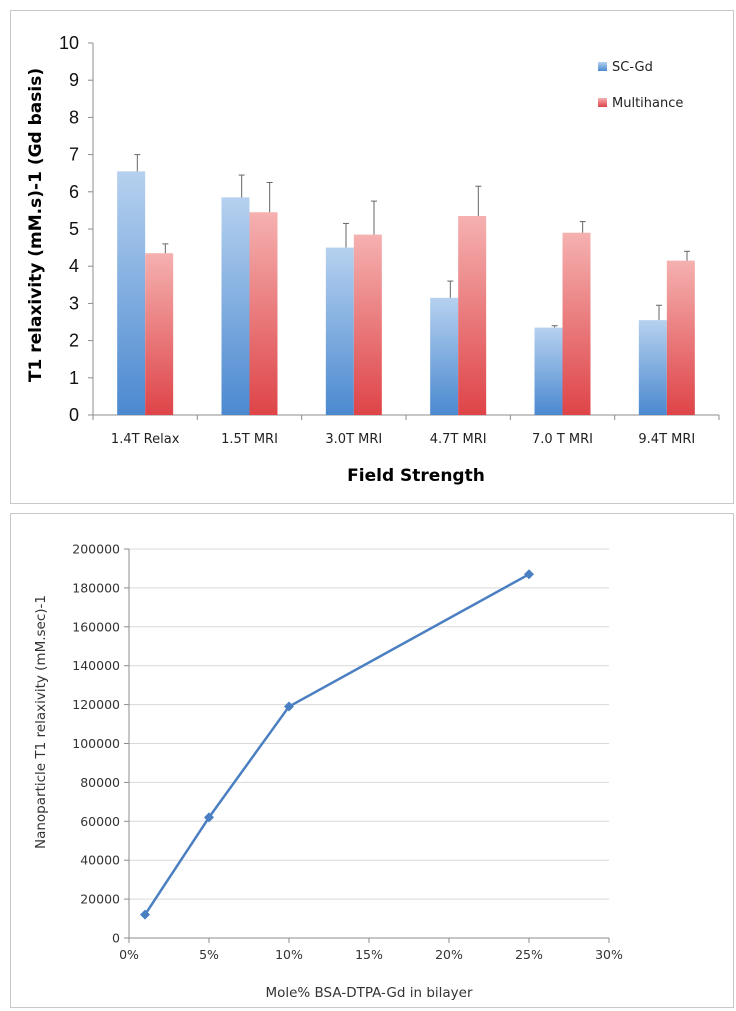  What do you see at coordinates (74, 80) in the screenshot?
I see `bar-y-tick-label: 9` at bounding box center [74, 80].